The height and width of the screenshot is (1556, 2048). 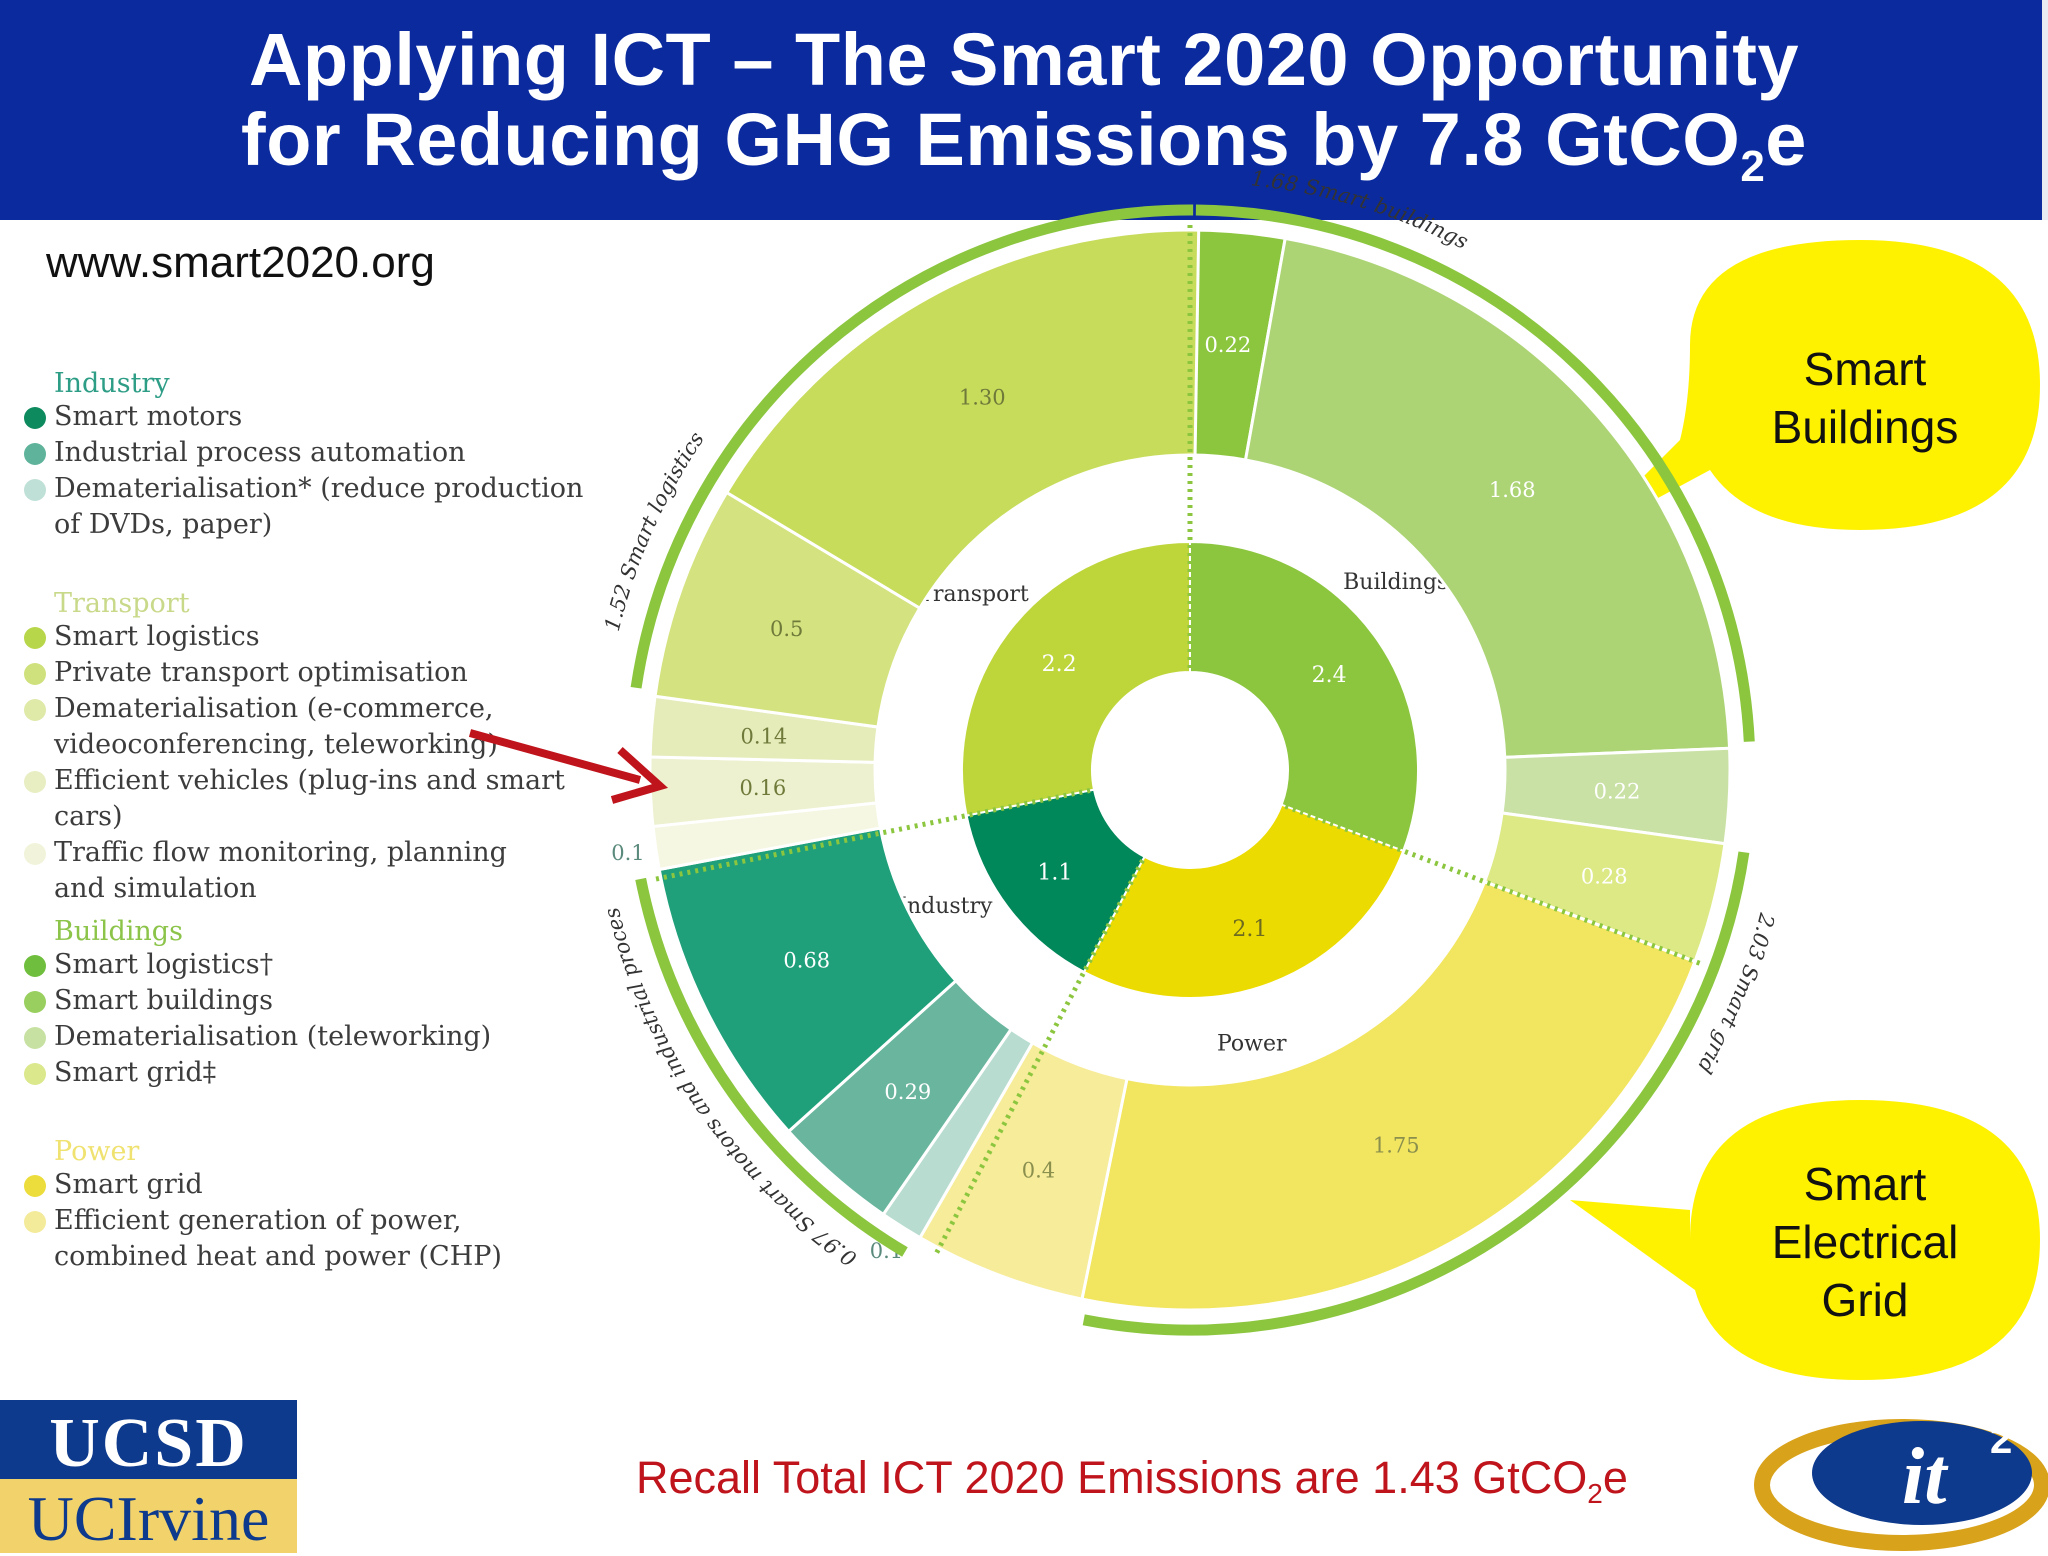 I want to click on legend-item: combined heat and power (CHP), so click(x=322, y=1257).